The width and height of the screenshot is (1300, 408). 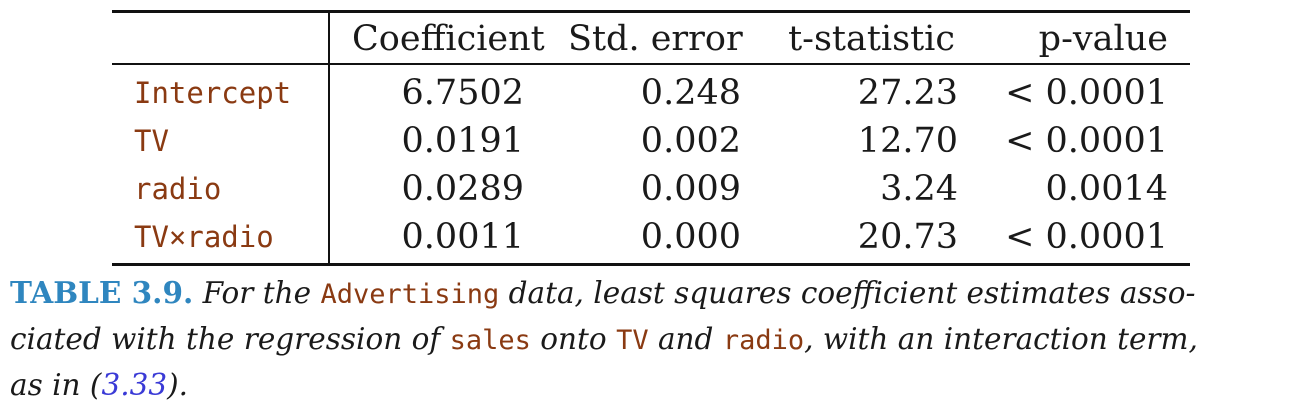 What do you see at coordinates (221, 239) in the screenshot?
I see `row-term: TV×radio` at bounding box center [221, 239].